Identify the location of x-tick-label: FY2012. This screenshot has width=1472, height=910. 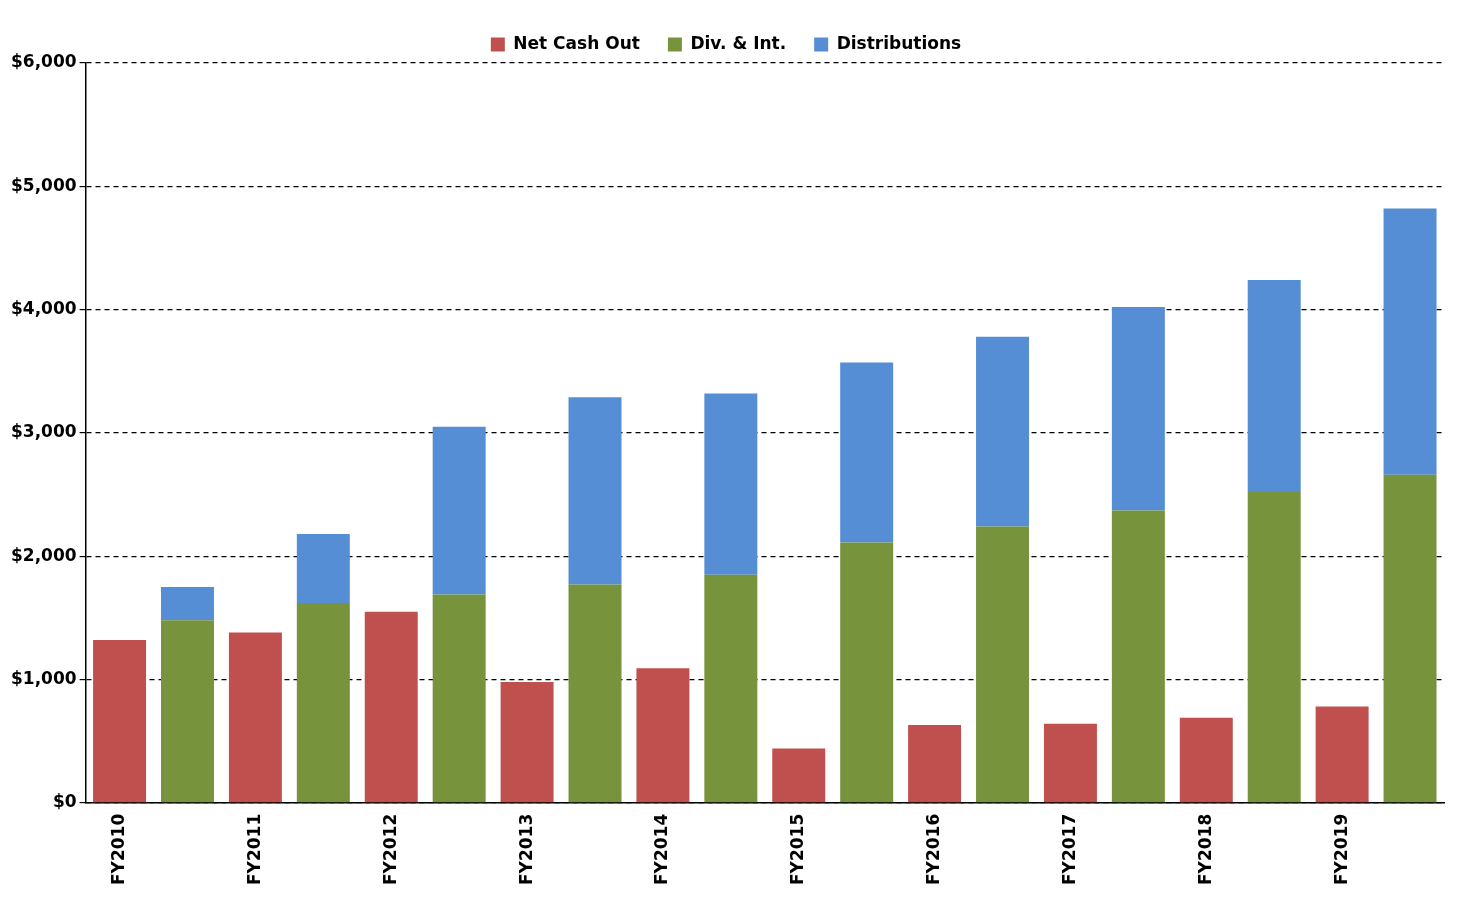
(389, 849).